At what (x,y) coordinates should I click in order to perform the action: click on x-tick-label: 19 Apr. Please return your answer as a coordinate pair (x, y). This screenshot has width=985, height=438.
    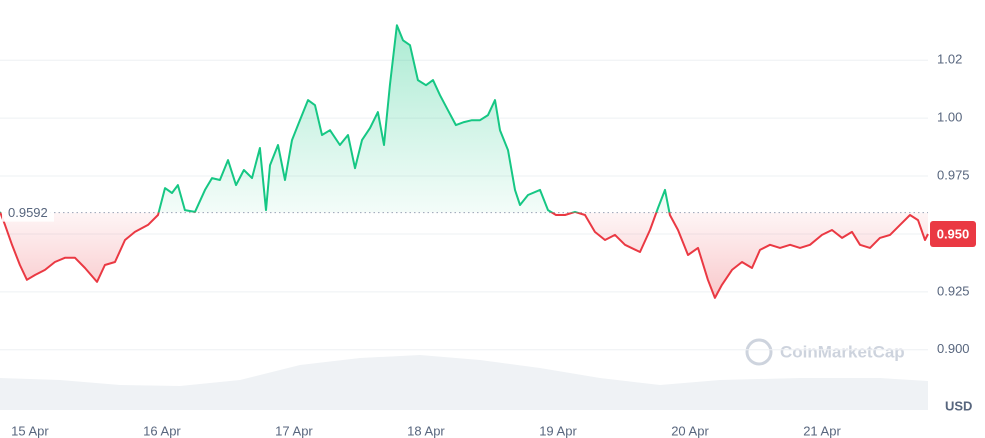
    Looking at the image, I should click on (558, 430).